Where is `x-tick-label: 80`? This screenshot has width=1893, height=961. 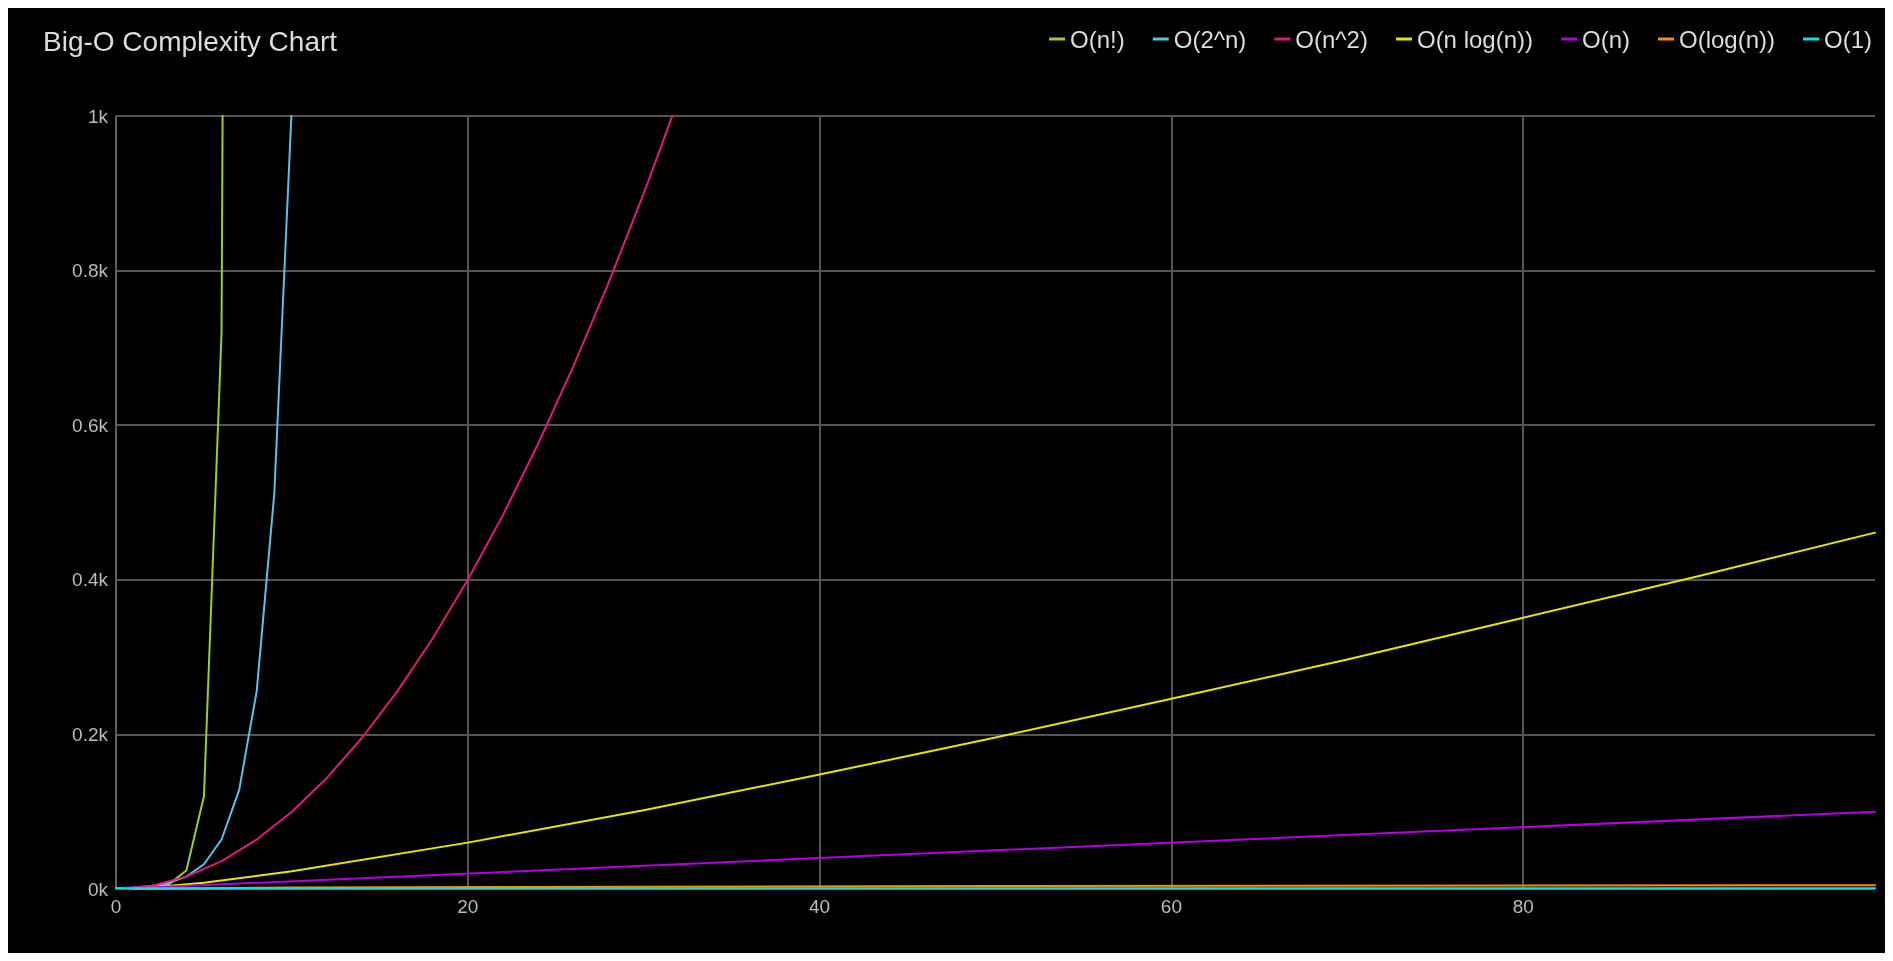 x-tick-label: 80 is located at coordinates (1523, 906).